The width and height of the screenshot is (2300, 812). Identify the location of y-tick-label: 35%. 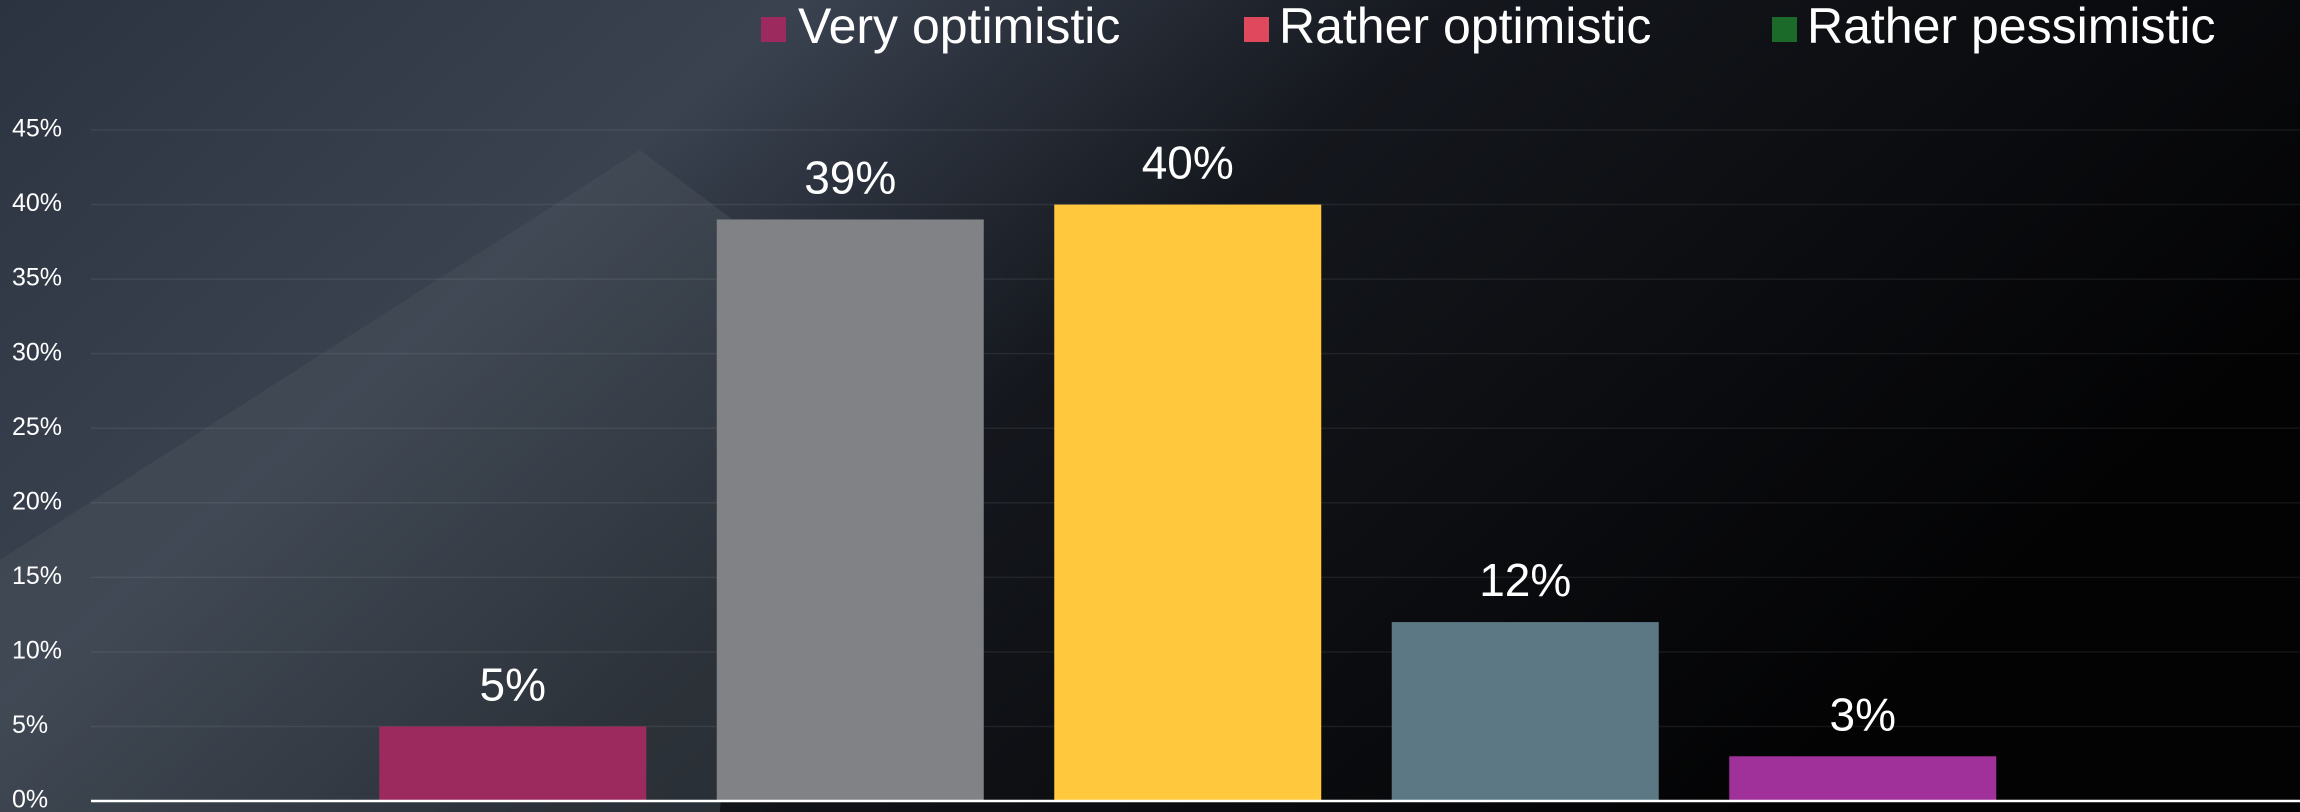
(37, 278).